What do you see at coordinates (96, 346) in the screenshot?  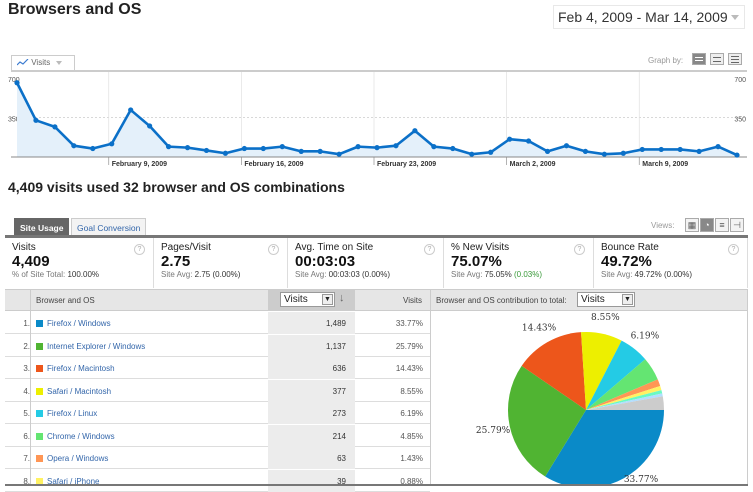 I see `row-dimension-link: Internet Explorer / Windows` at bounding box center [96, 346].